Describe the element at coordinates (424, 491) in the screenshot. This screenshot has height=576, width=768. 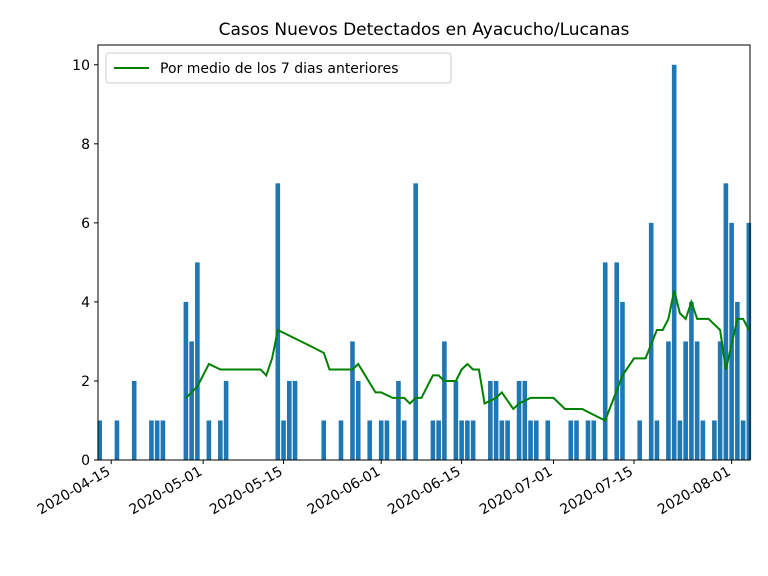
I see `x-tick-label: 2020-06-15` at that location.